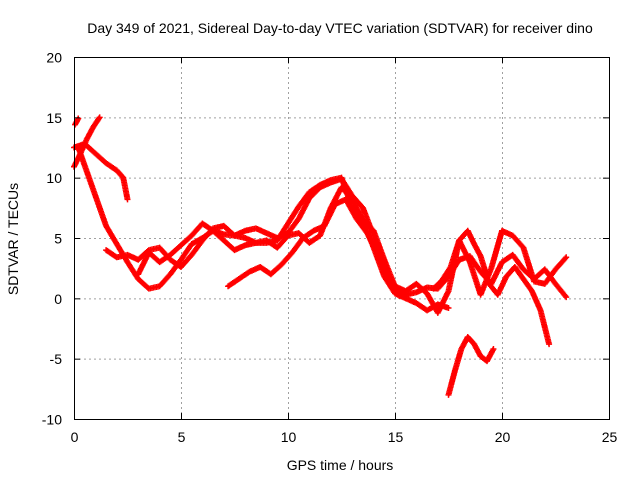 Image resolution: width=640 pixels, height=480 pixels. Describe the element at coordinates (52, 420) in the screenshot. I see `y-tick-label: -10` at that location.